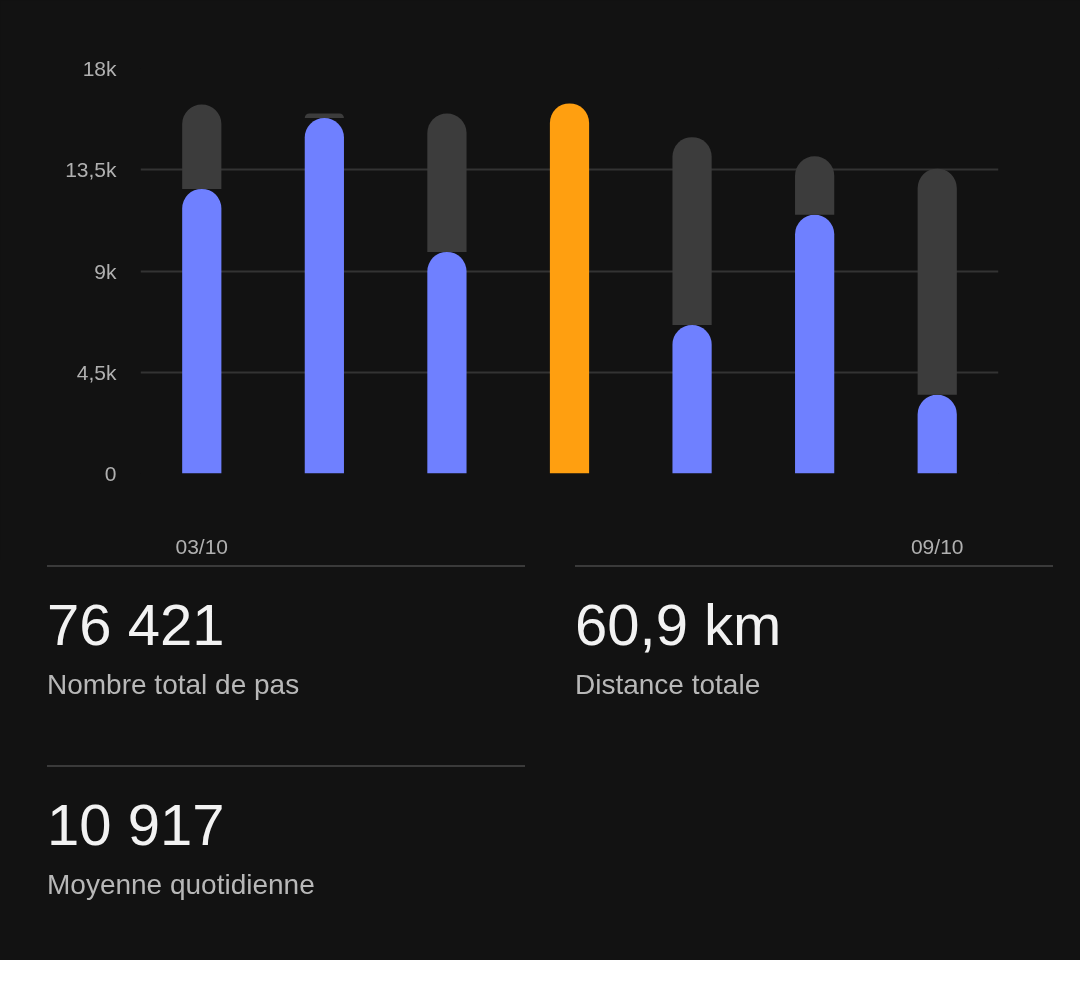  Describe the element at coordinates (136, 824) in the screenshot. I see `text: 10 917` at that location.